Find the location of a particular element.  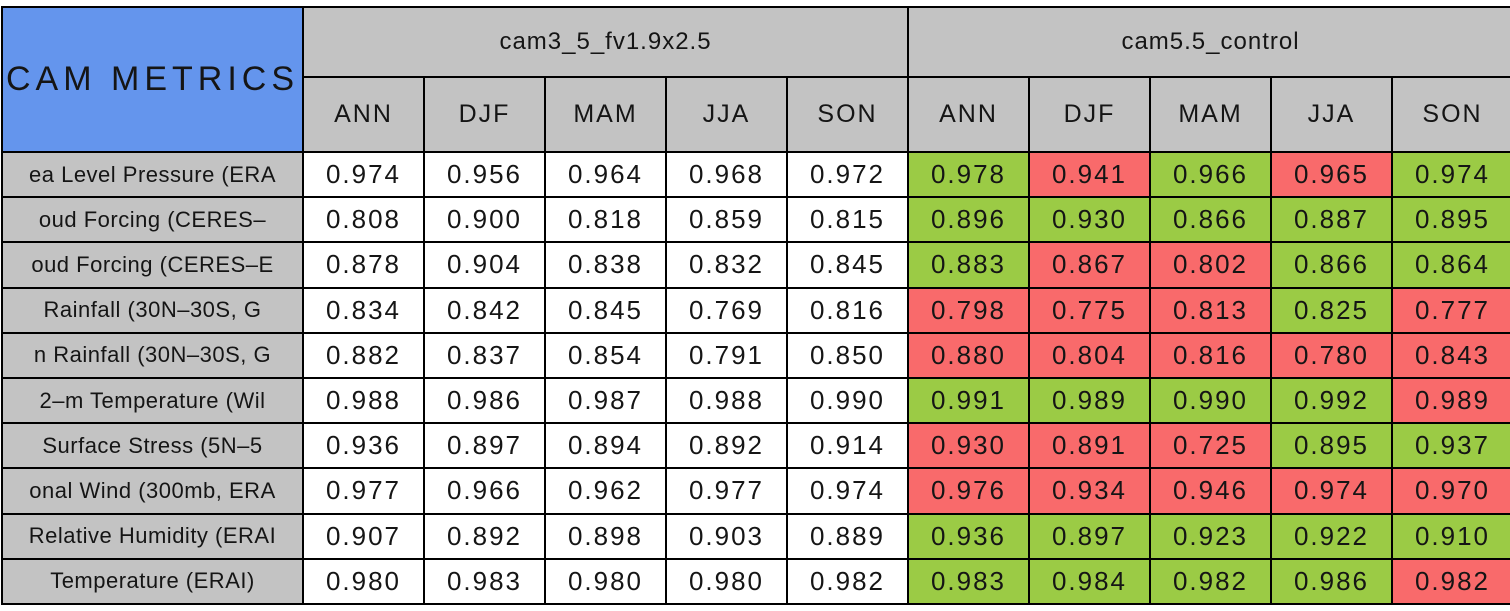

corner-title: CAM METRICS is located at coordinates (152, 79).